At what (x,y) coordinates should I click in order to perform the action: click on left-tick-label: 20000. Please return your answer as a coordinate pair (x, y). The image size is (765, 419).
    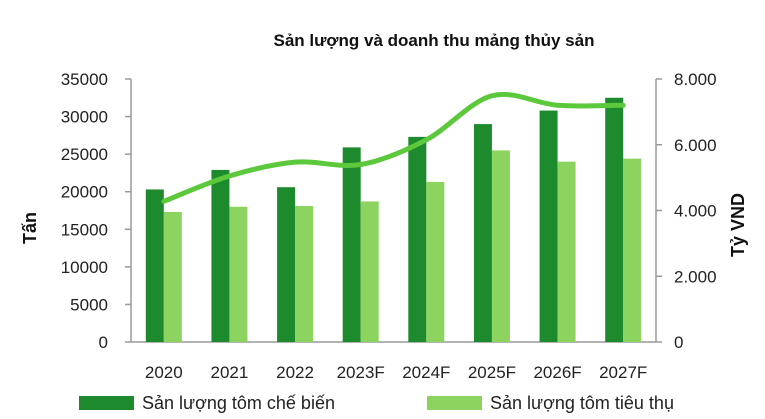
    Looking at the image, I should click on (84, 192).